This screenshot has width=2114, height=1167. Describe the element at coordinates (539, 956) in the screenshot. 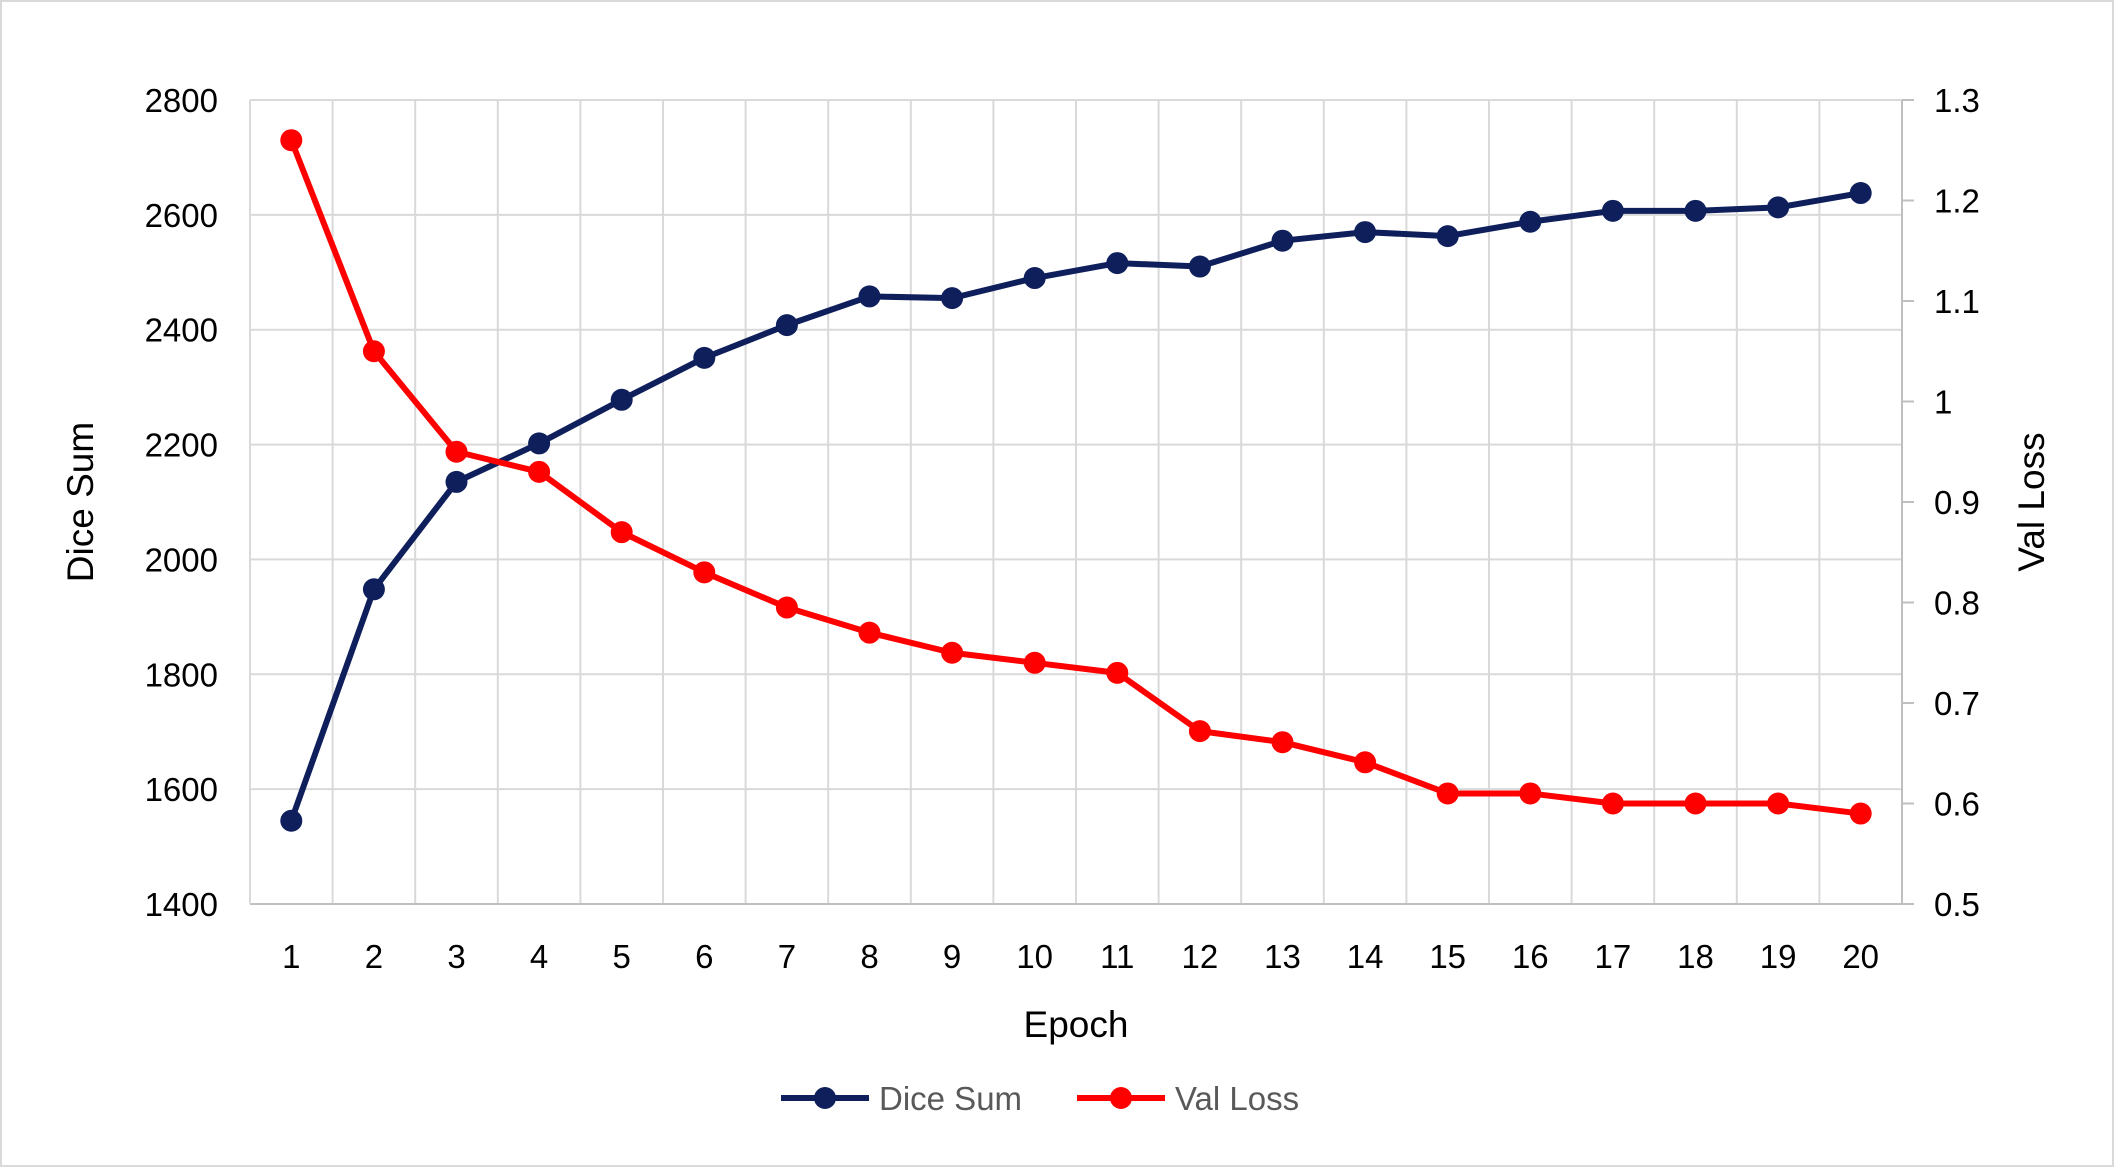

I see `x-tick-label: 4` at that location.